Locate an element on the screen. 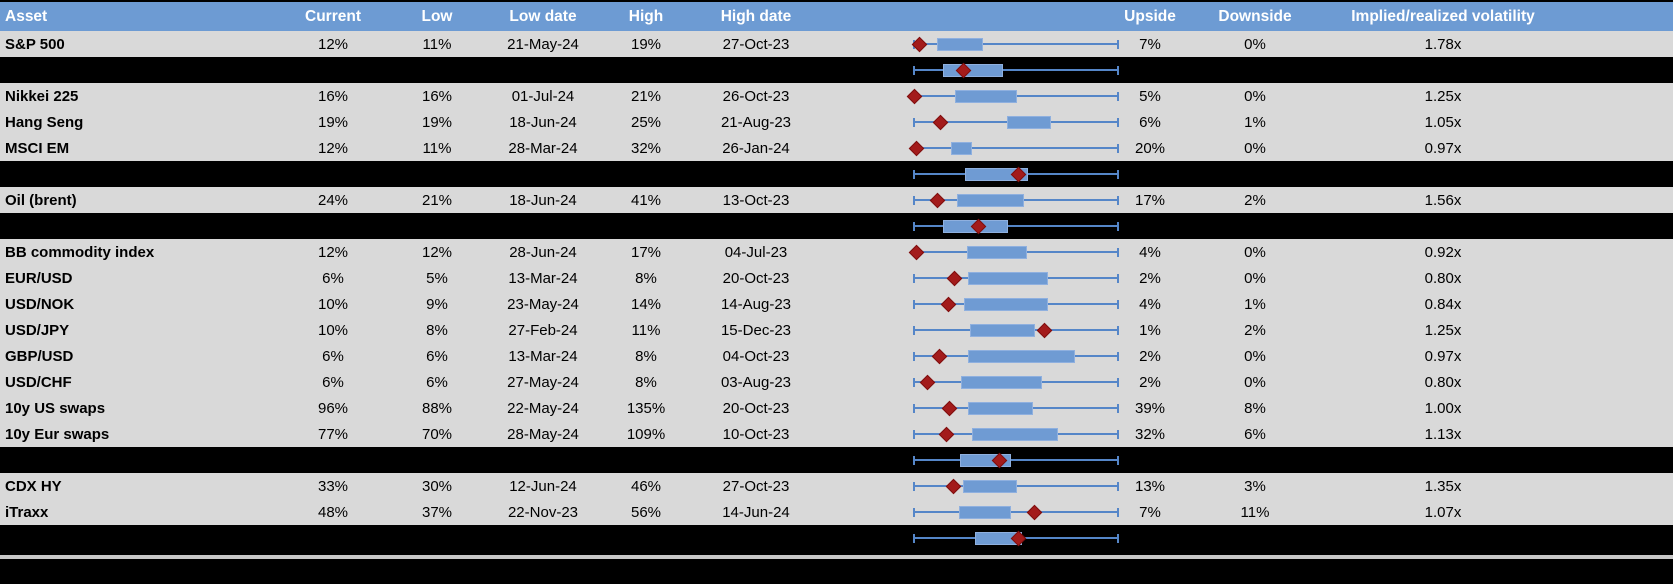 This screenshot has height=584, width=1673. cell-low: 88% is located at coordinates (437, 408).